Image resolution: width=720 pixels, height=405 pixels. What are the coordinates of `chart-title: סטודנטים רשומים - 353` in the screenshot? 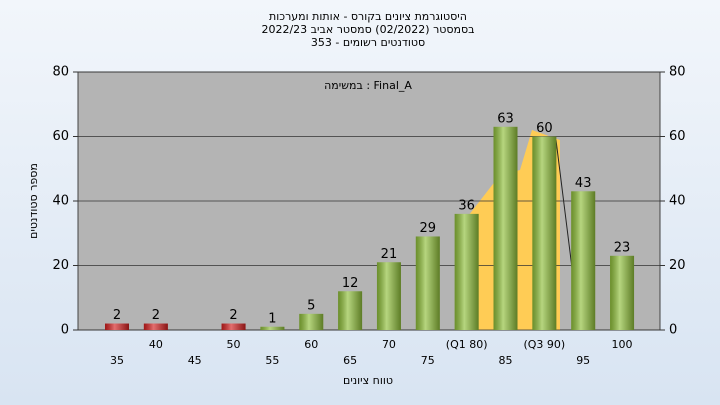 It's located at (368, 42).